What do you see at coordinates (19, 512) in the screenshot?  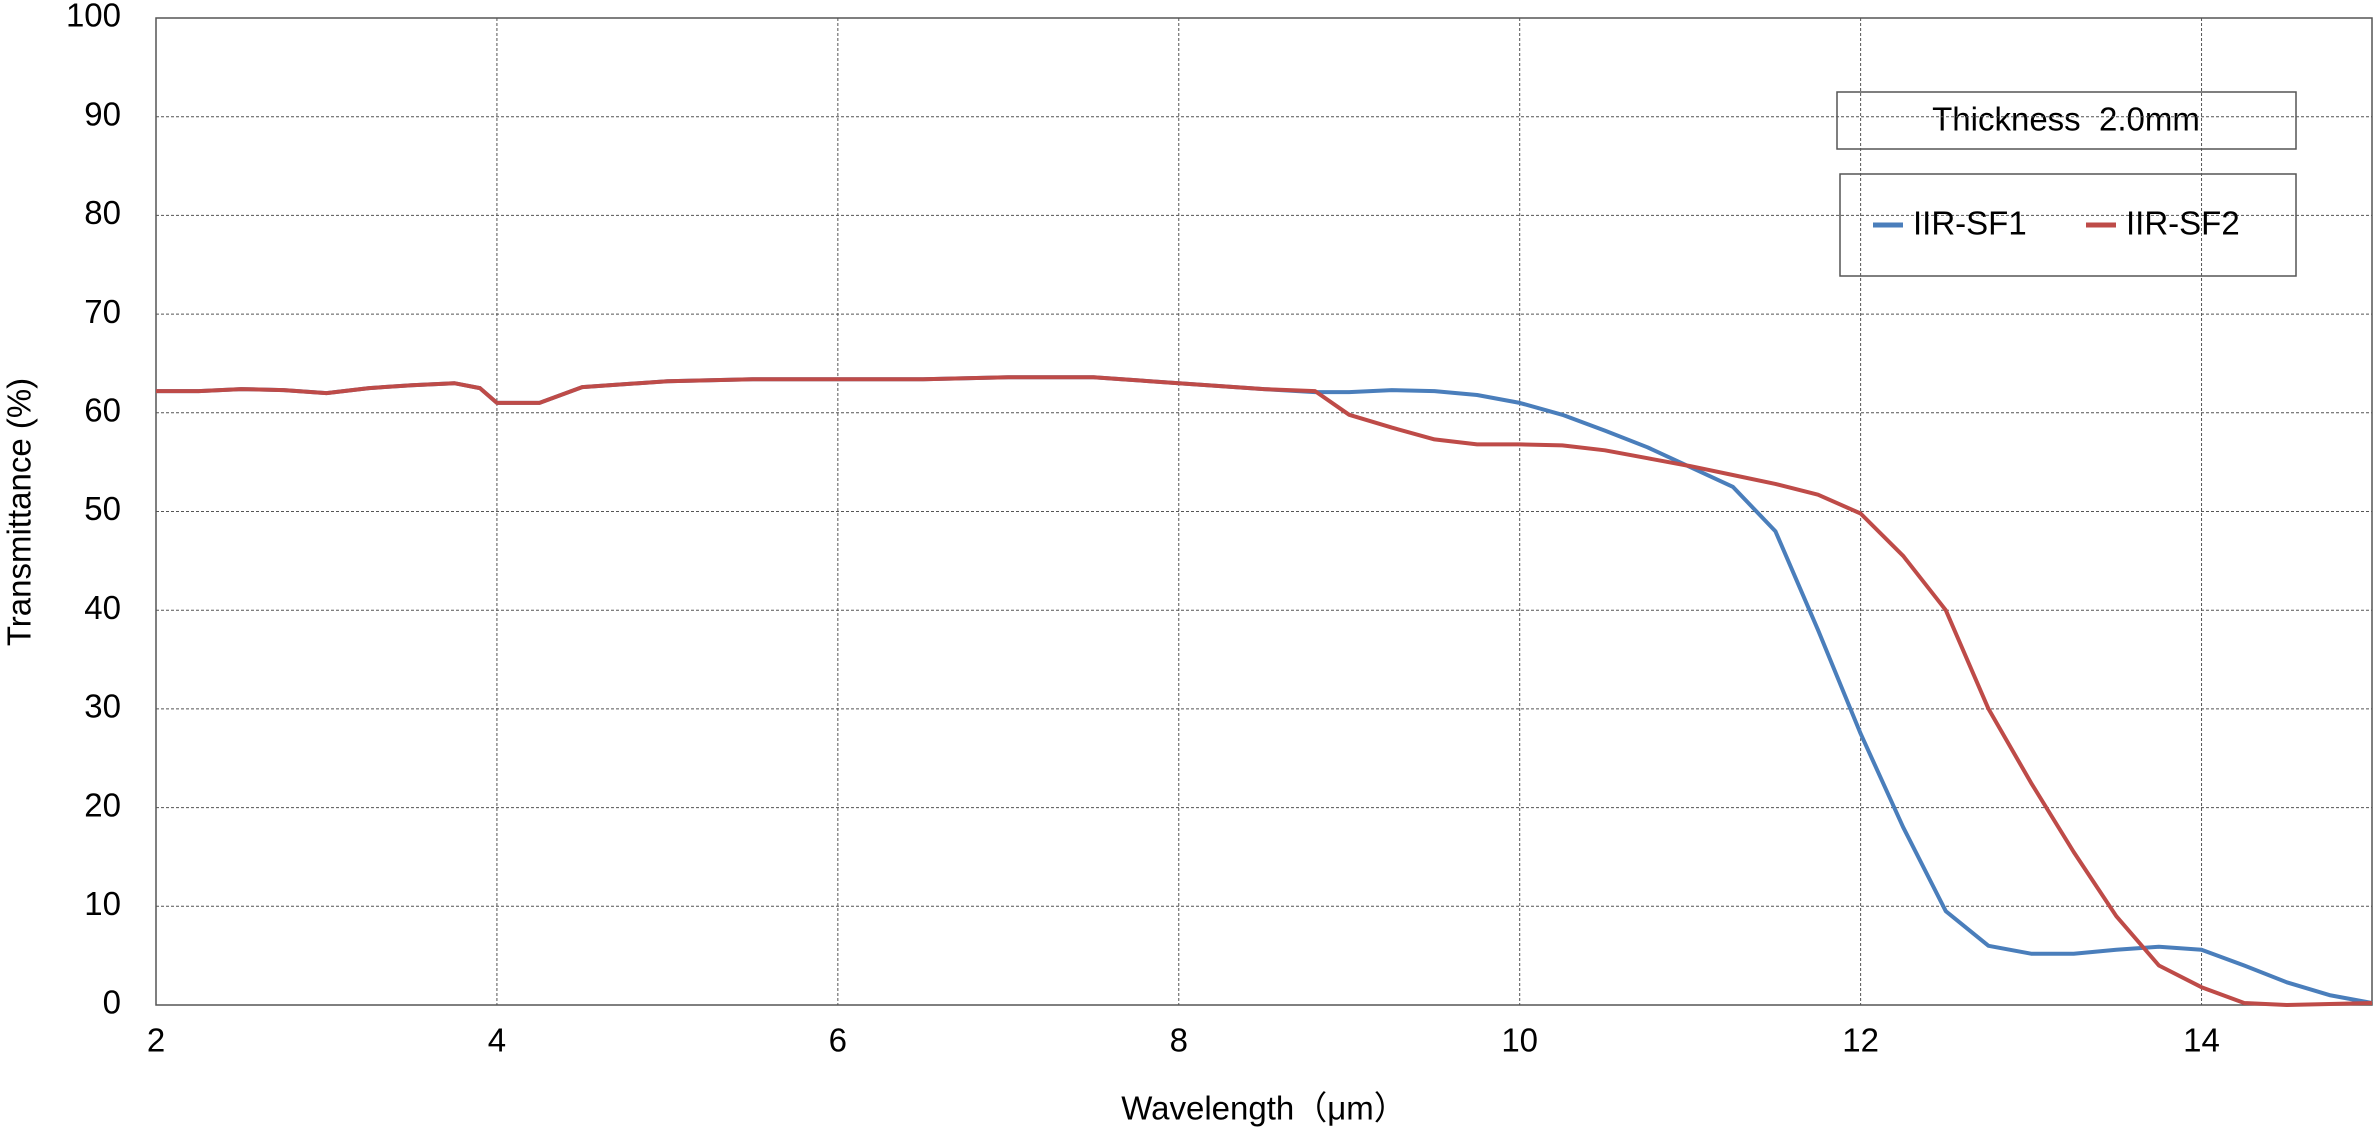 I see `y-axis-label: Transmittance (%)` at bounding box center [19, 512].